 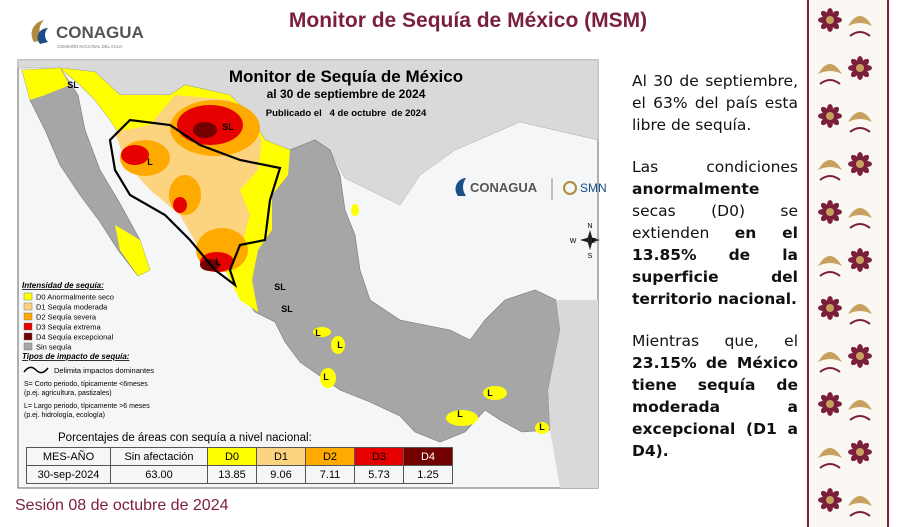 I want to click on logo-text: CONAGUA, so click(x=100, y=32).